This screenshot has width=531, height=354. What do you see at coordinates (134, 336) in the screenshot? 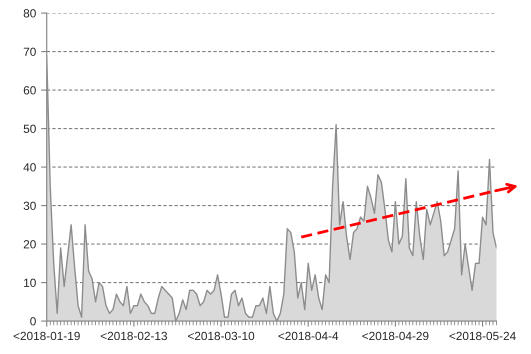
I see `x-tick-label: <2018-02-13` at bounding box center [134, 336].